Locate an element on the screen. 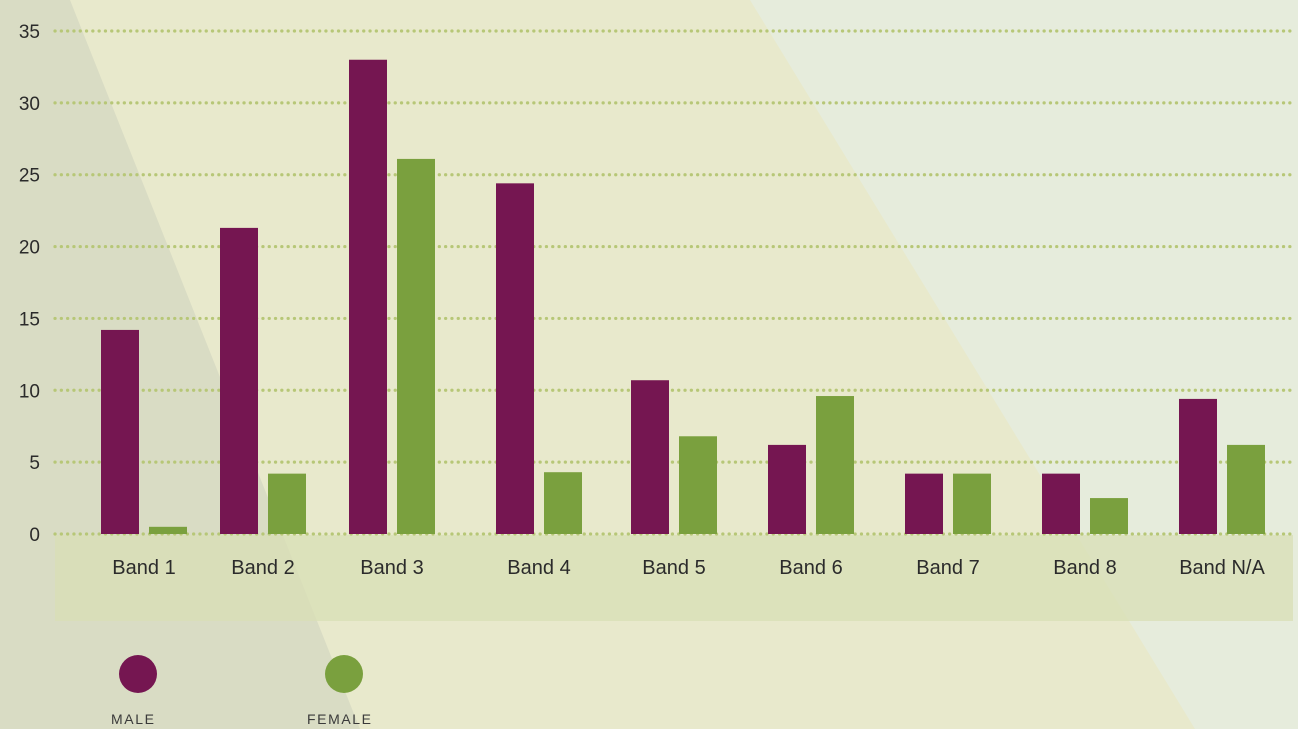  x-tick-label: Band 8 is located at coordinates (1084, 568).